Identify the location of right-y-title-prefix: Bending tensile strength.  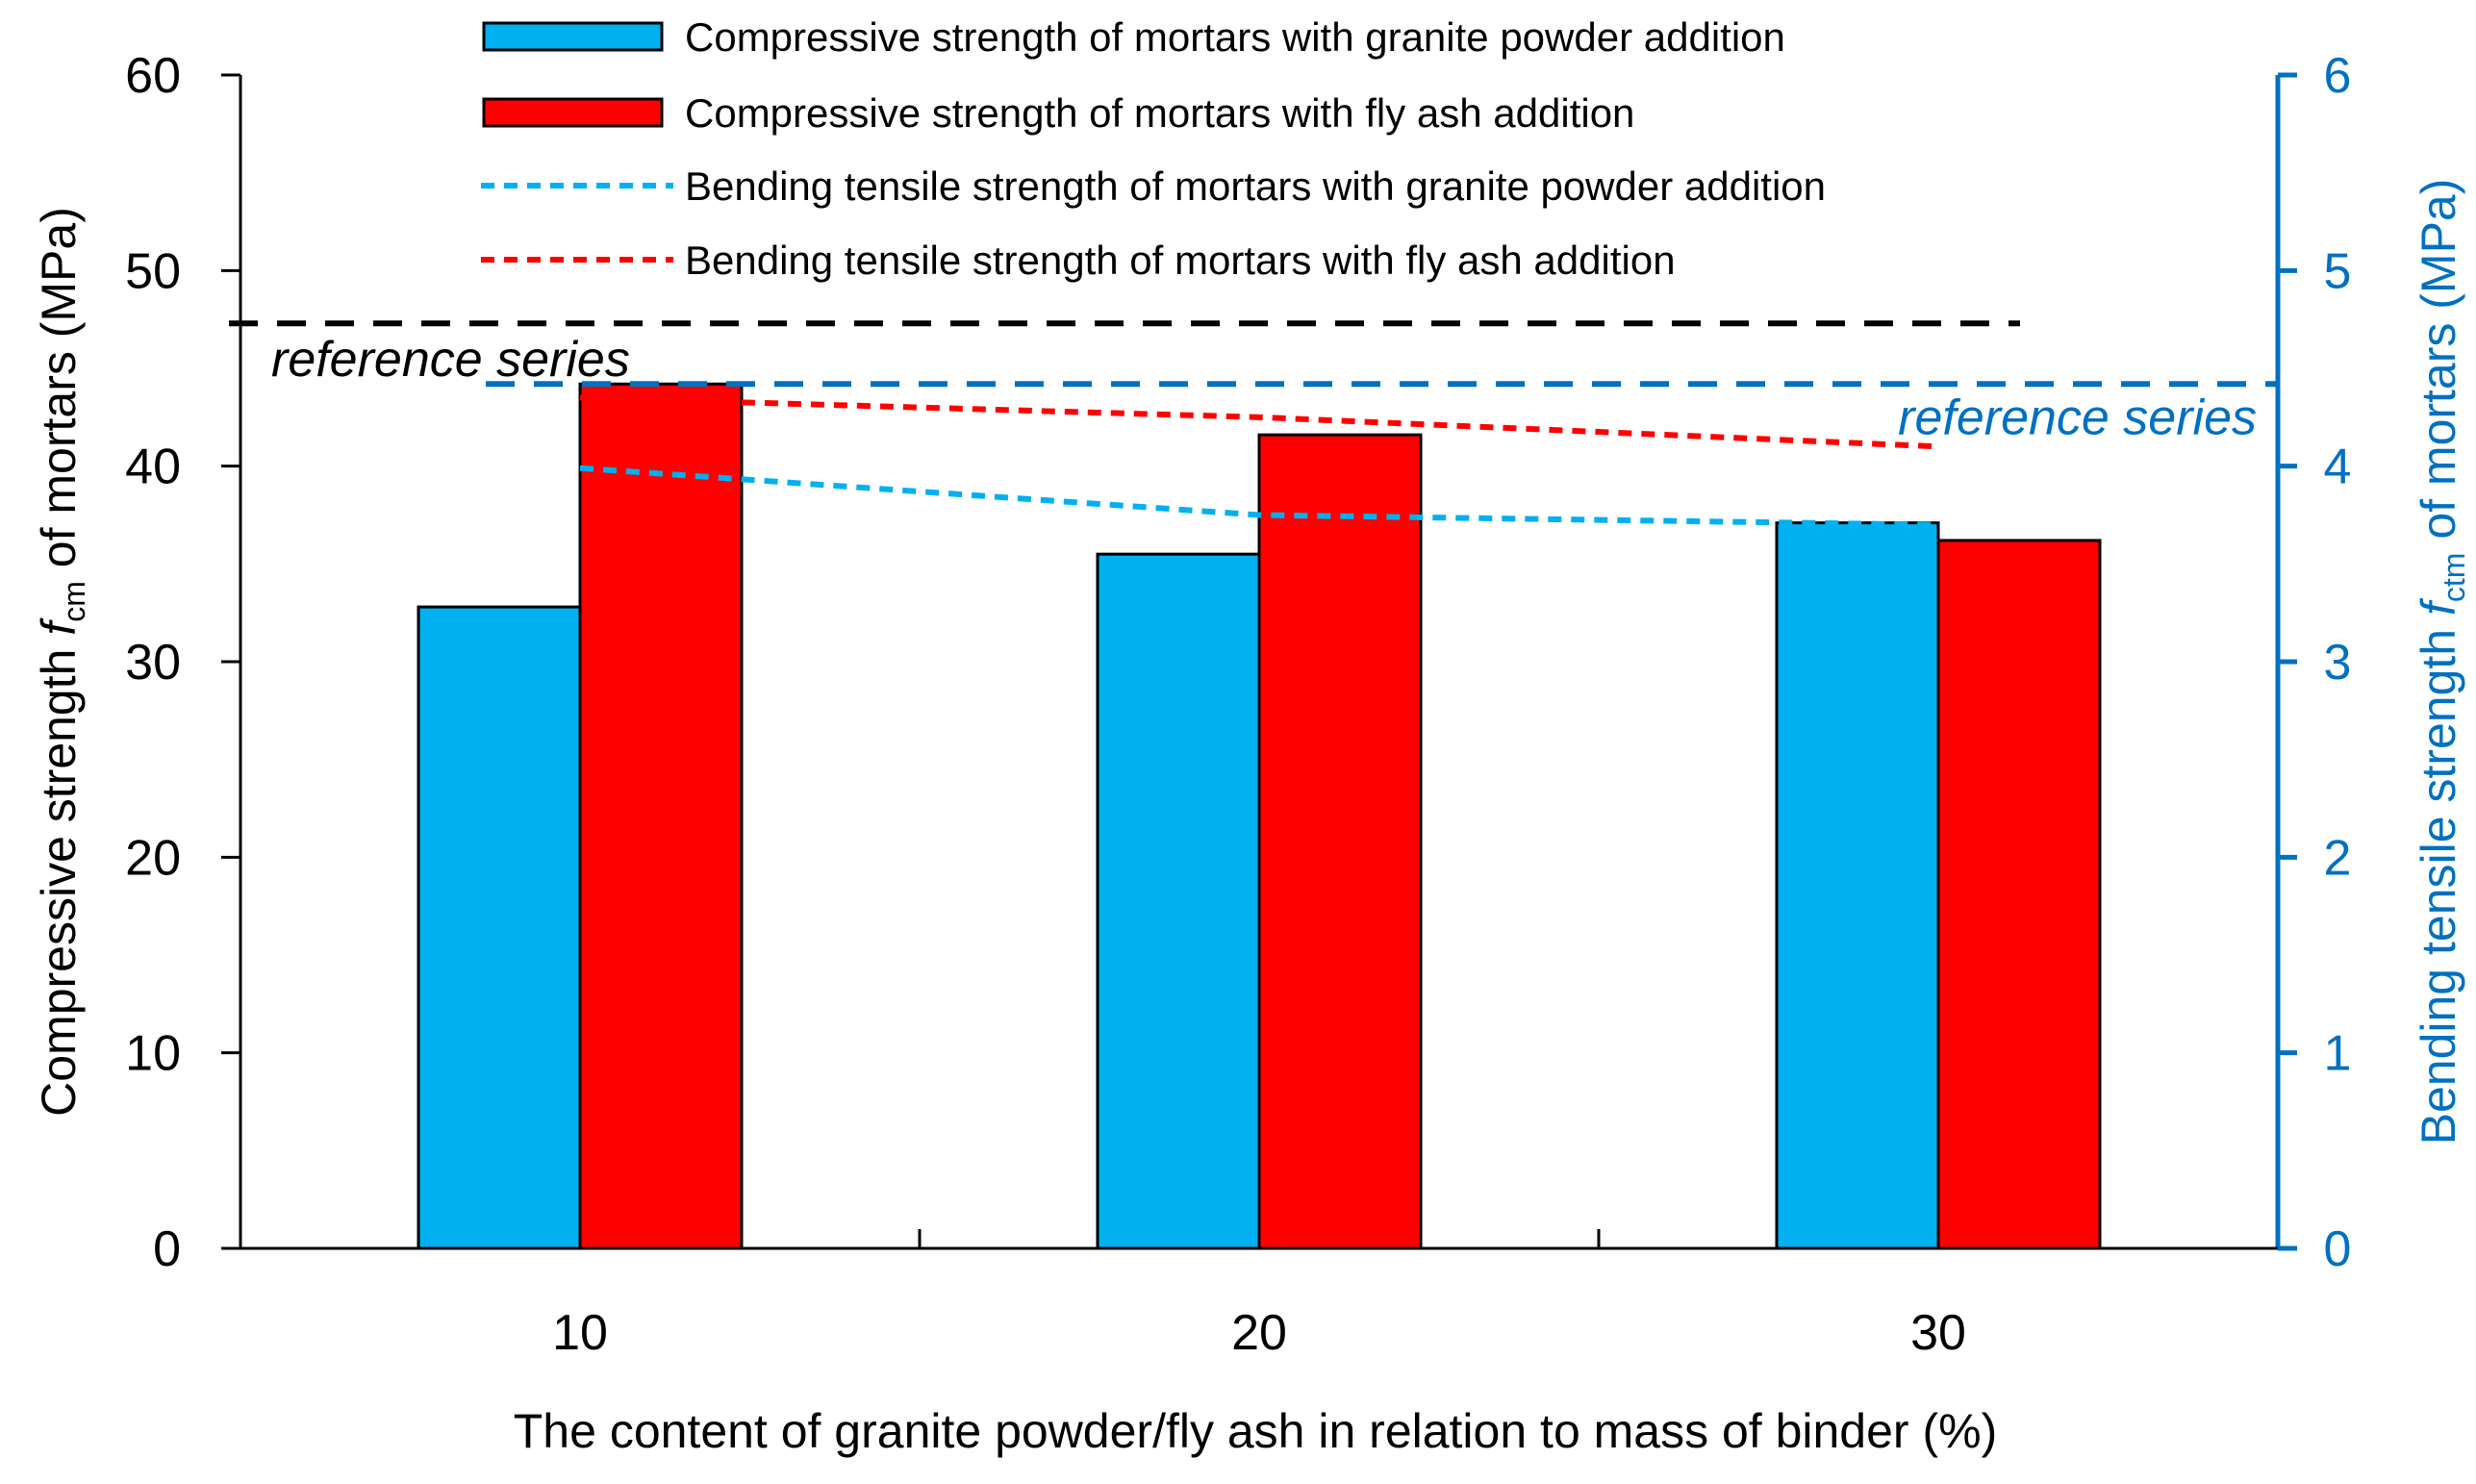
(2438, 880).